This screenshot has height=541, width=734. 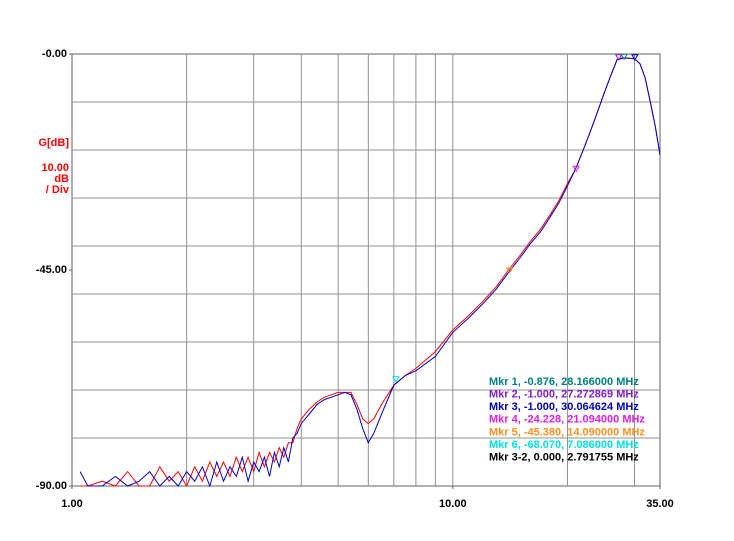 I want to click on x-tick-label: 10.00, so click(x=453, y=504).